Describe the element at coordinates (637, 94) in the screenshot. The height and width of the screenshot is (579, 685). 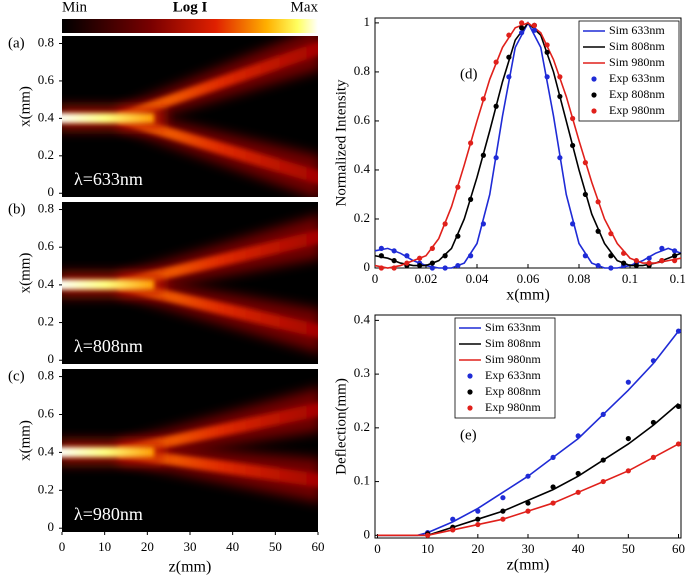
I see `legend-label: Exp 808nm` at that location.